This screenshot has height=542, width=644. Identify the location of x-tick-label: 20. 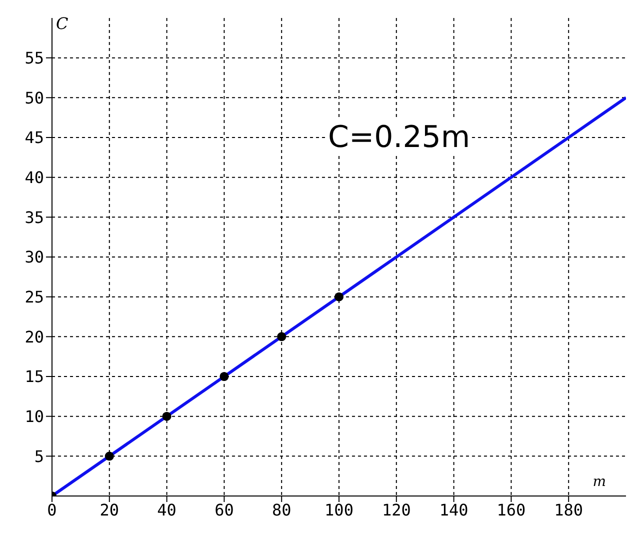
(110, 510).